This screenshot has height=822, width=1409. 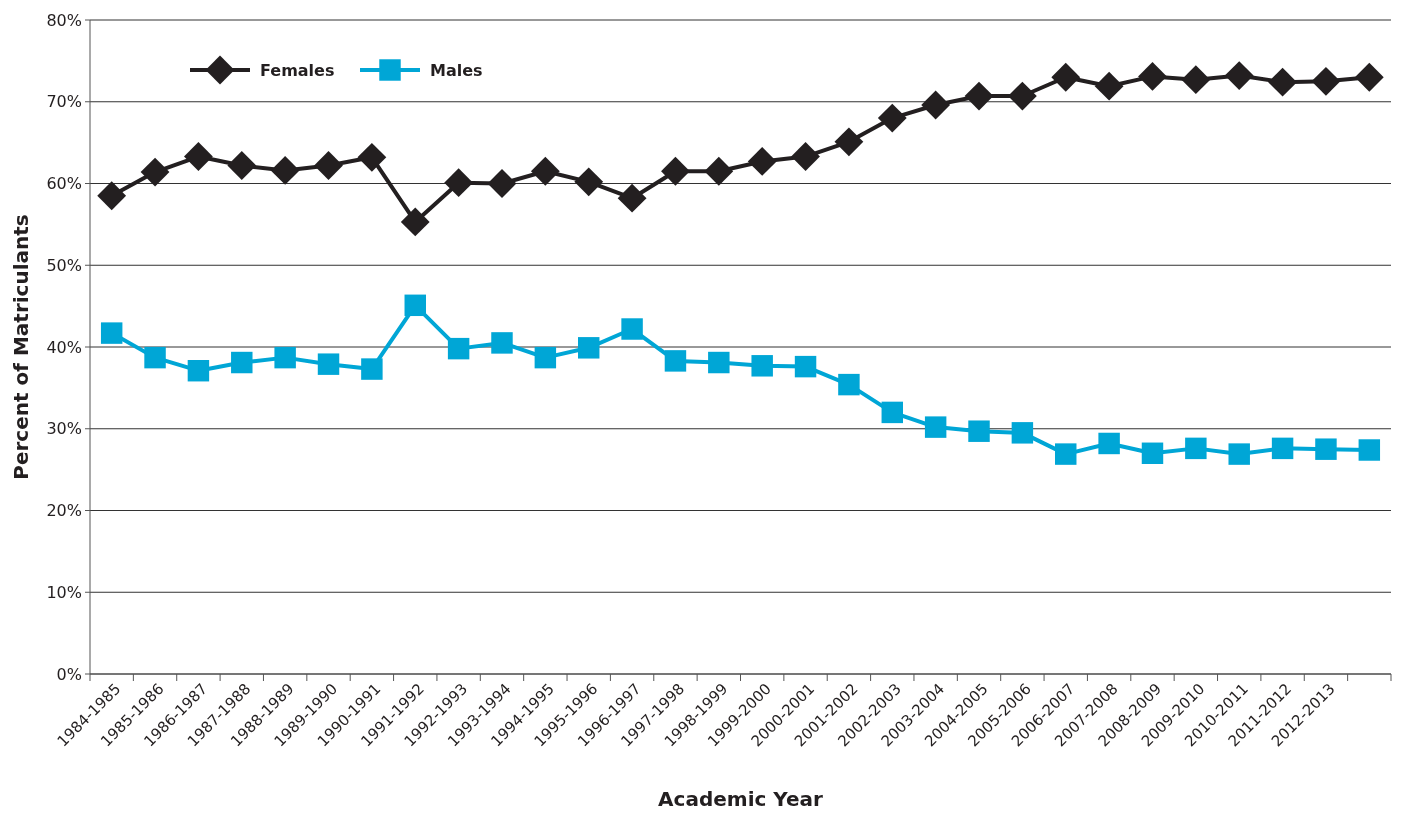 What do you see at coordinates (64, 20) in the screenshot?
I see `y-tick-label: 80%` at bounding box center [64, 20].